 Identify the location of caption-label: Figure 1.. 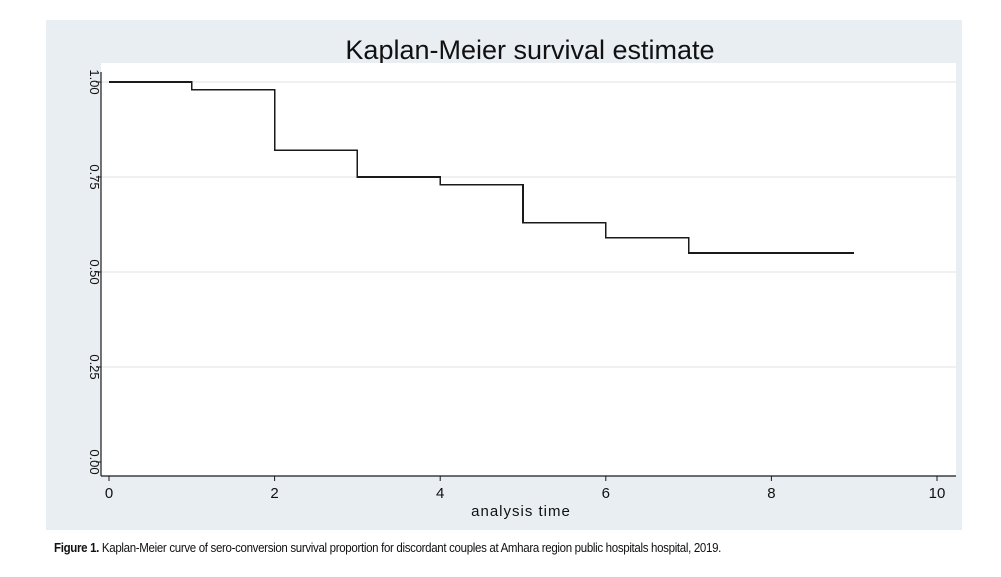
(77, 548).